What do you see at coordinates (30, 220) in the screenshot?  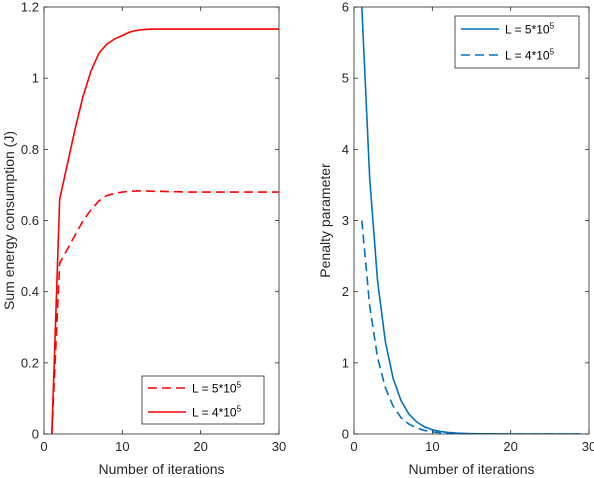 I see `y-tick-label: 0.6` at bounding box center [30, 220].